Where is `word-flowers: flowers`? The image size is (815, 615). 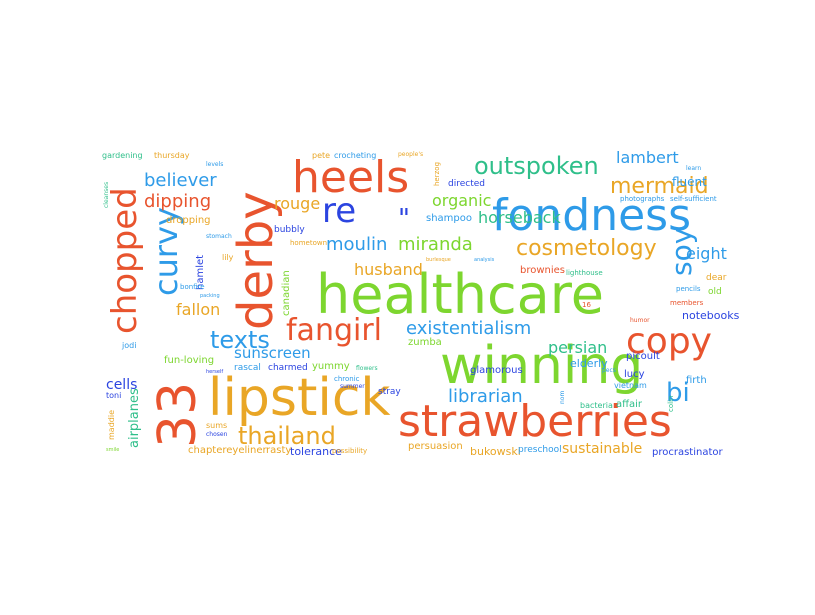
word-flowers: flowers is located at coordinates (367, 368).